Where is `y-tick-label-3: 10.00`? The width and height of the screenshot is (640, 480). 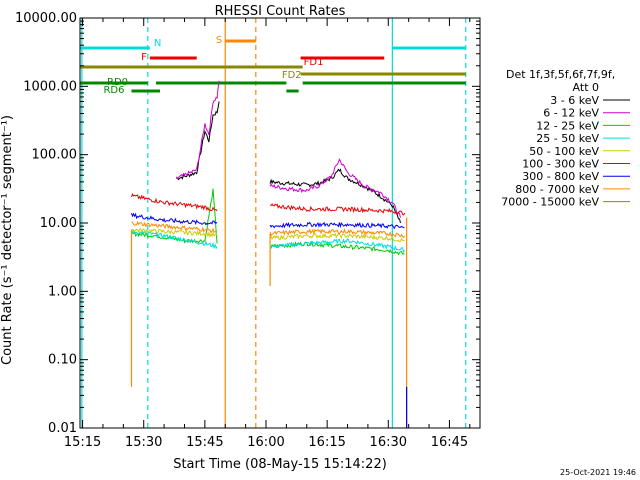
y-tick-label-3: 10.00 is located at coordinates (58, 223).